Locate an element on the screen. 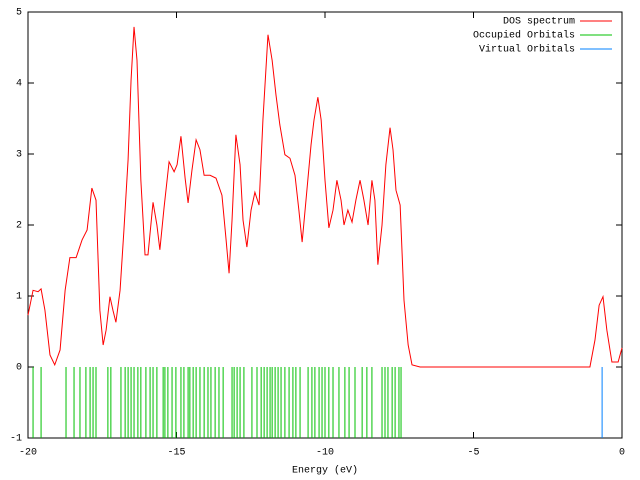 This screenshot has width=640, height=480. legend-label: Occupied Orbitals is located at coordinates (524, 36).